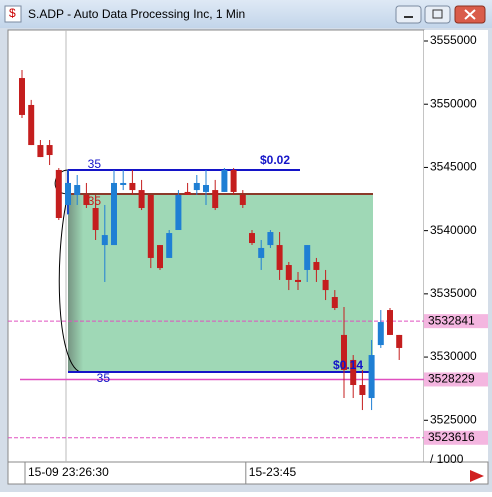 The image size is (492, 497). Describe the element at coordinates (453, 230) in the screenshot. I see `y-tick-label: 3540000` at that location.